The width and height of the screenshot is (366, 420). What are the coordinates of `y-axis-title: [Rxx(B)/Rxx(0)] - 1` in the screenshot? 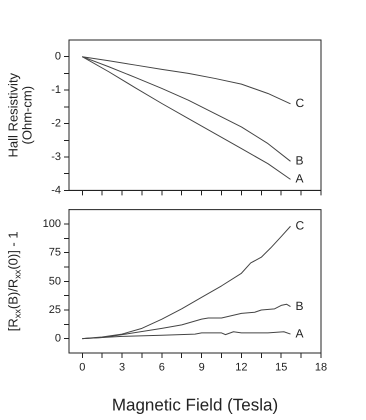 It's located at (14, 281).